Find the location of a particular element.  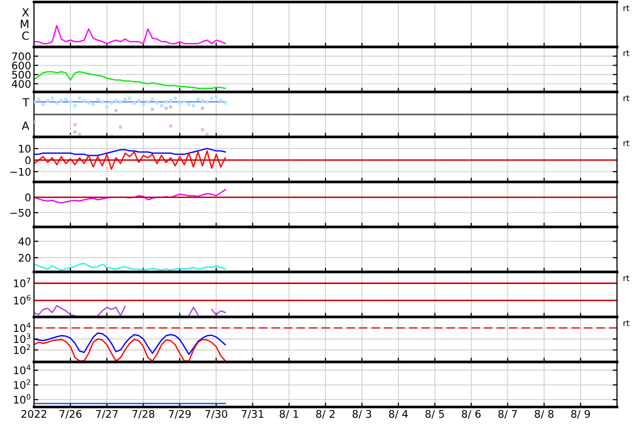

text: C is located at coordinates (25, 35).